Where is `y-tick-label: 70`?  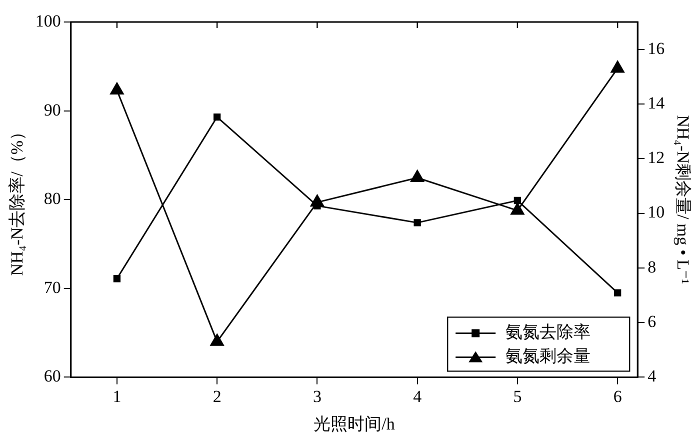 y-tick-label: 70 is located at coordinates (52, 287).